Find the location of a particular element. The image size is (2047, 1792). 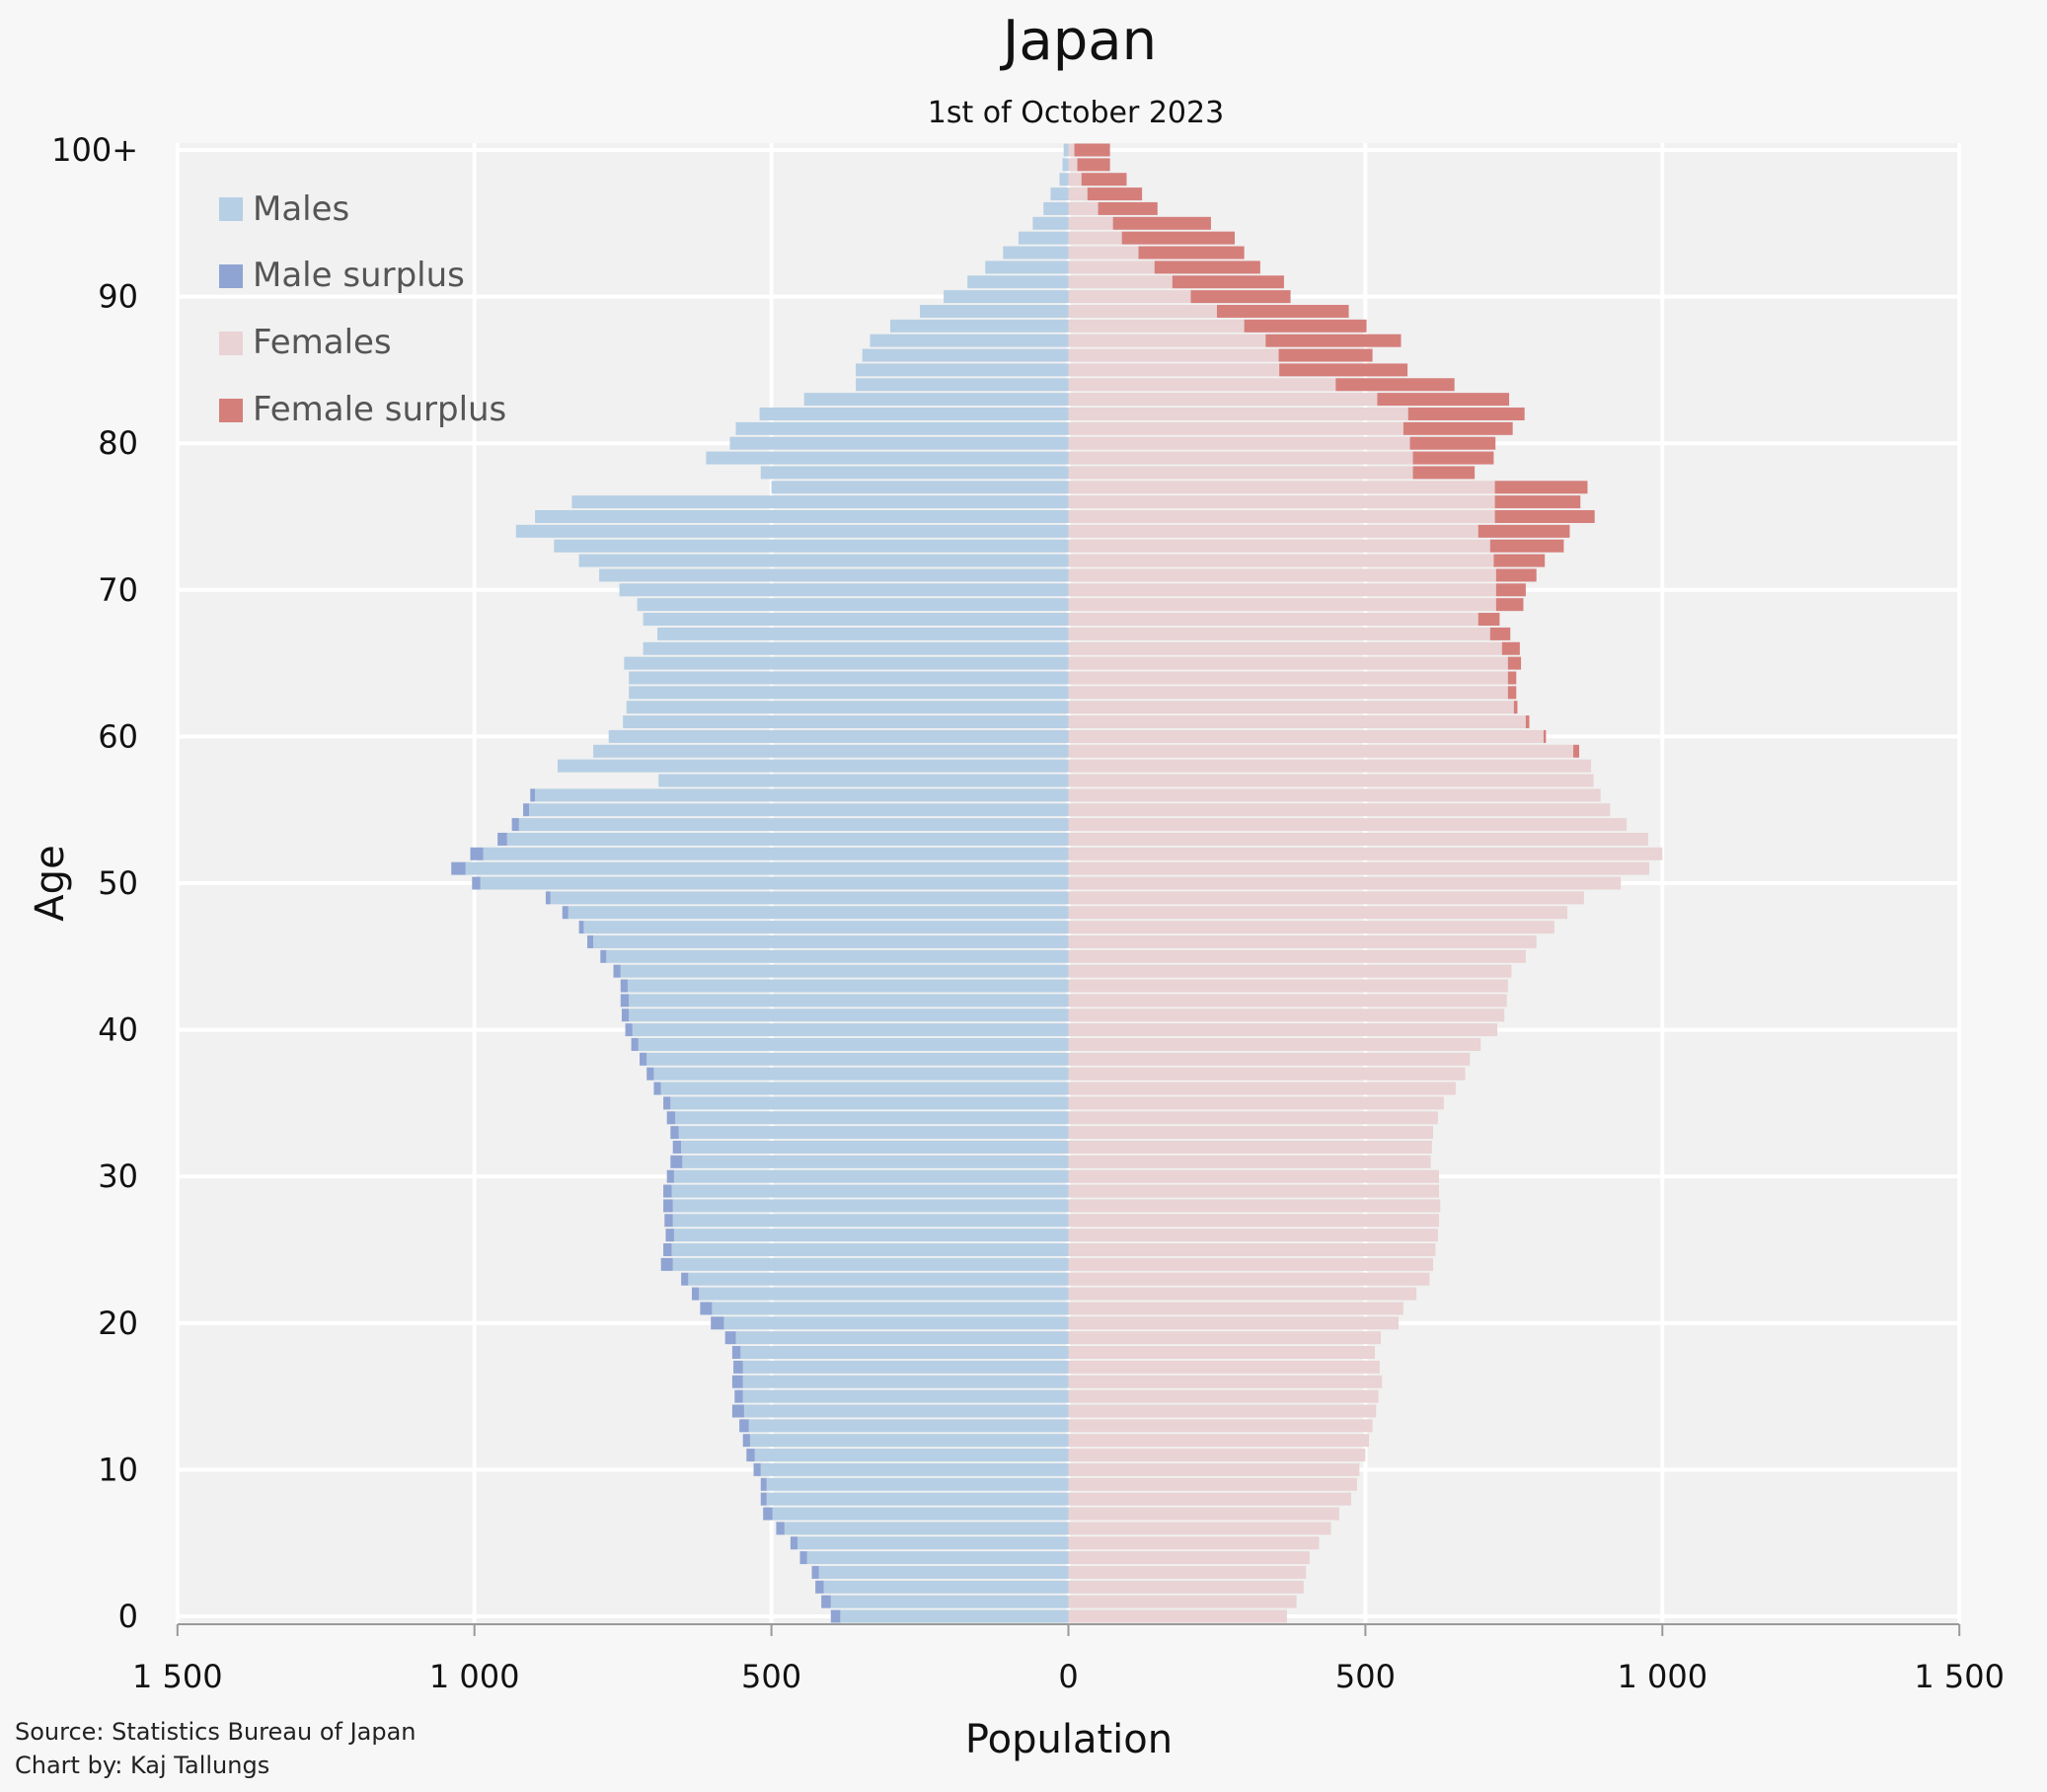

x-axis-title: Population is located at coordinates (1069, 1739).